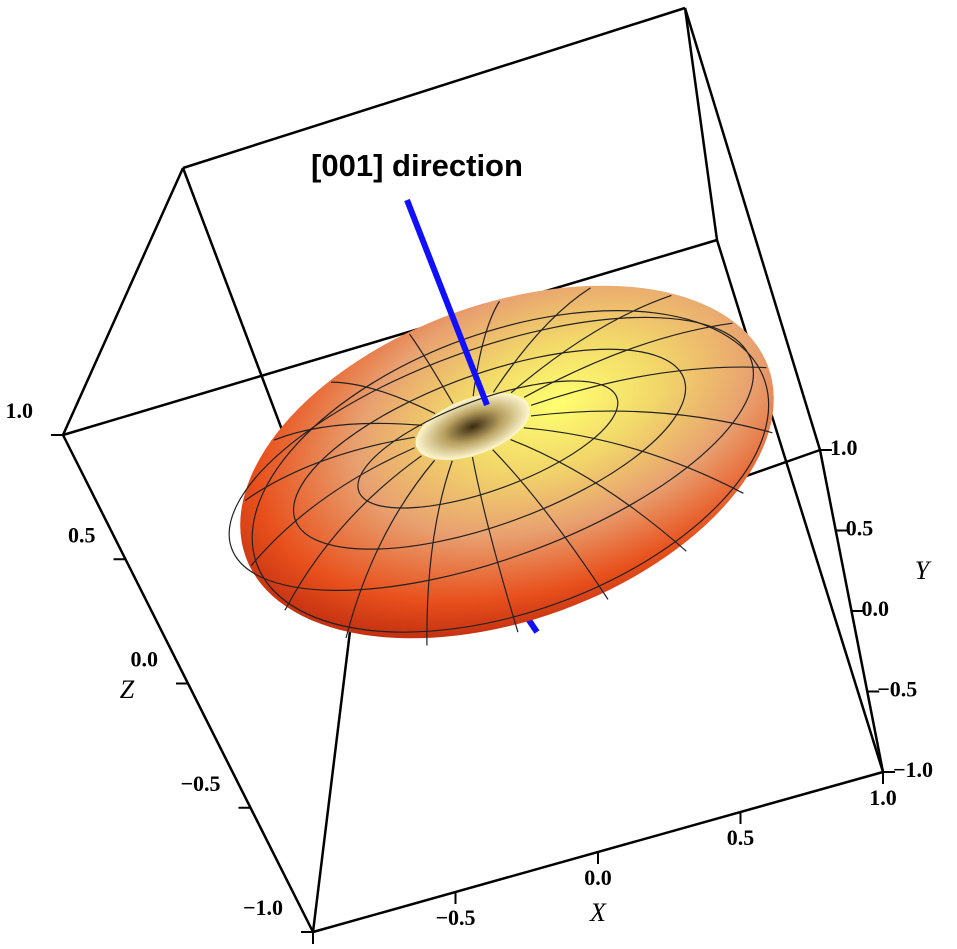 The width and height of the screenshot is (957, 949). I want to click on annotation: [001] direction, so click(417, 165).